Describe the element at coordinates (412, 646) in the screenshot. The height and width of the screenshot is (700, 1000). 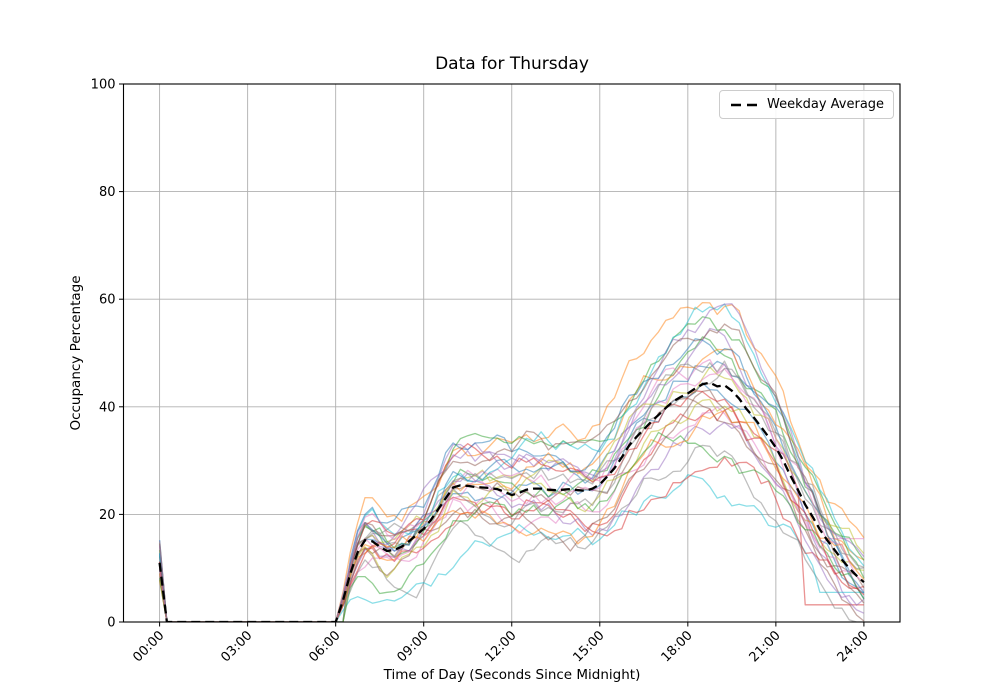
I see `x-tick-label: 09:00` at that location.